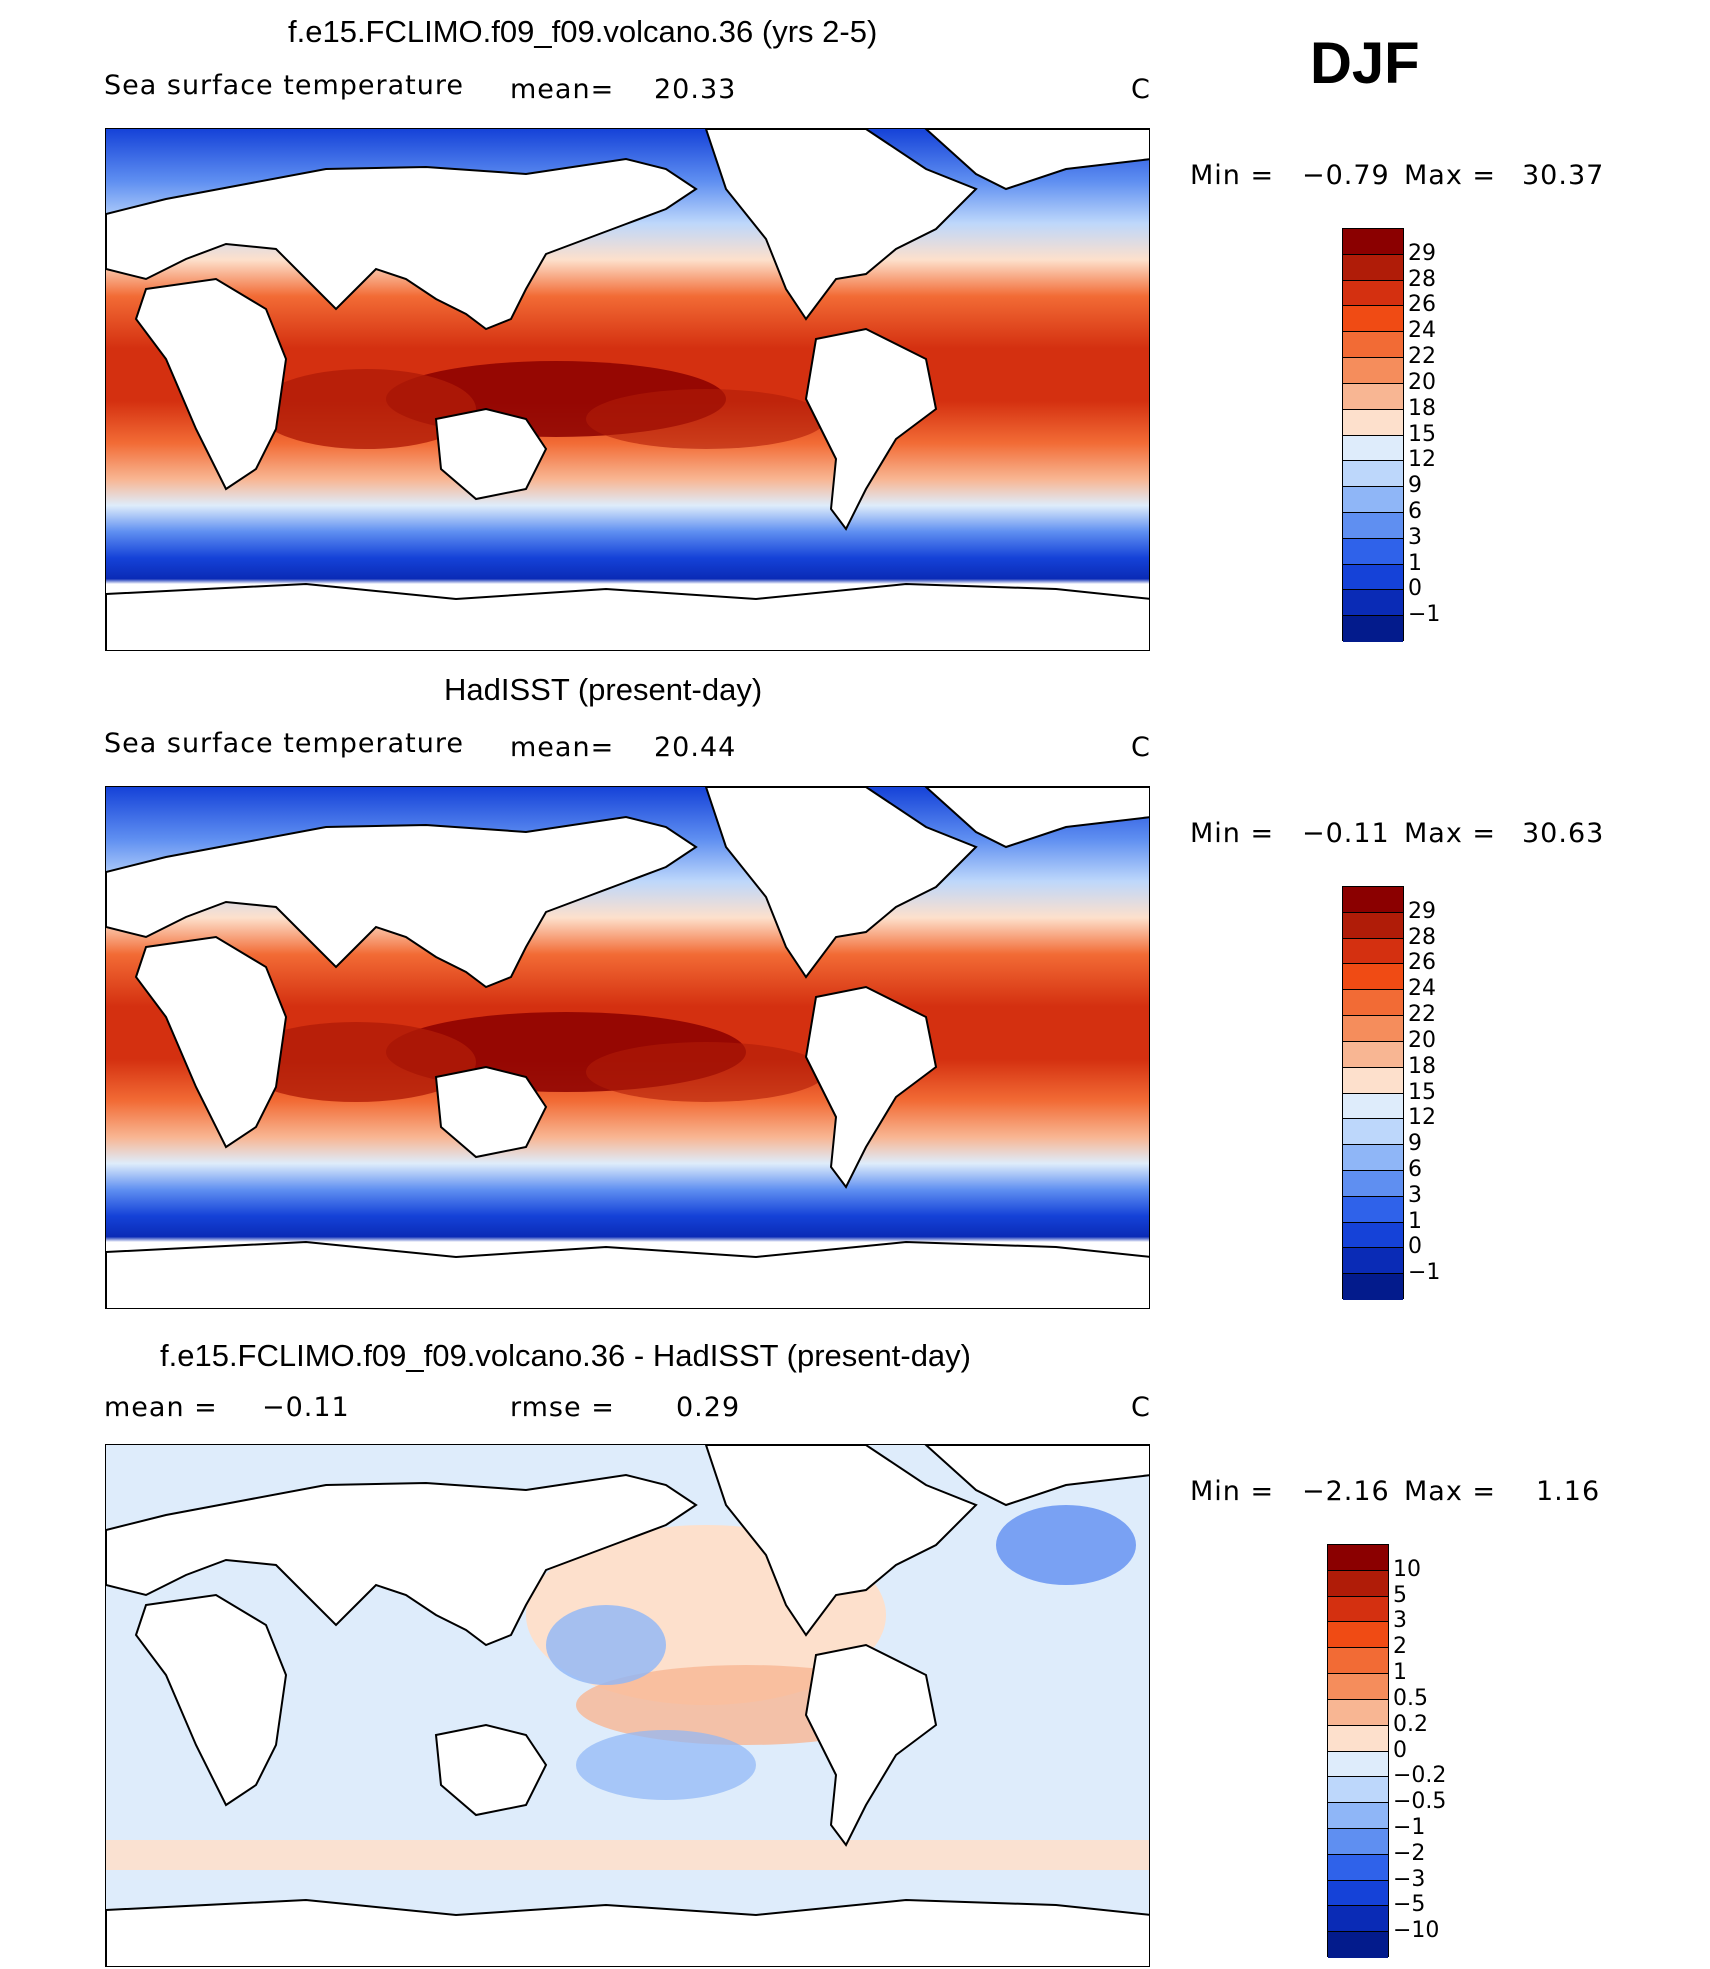  What do you see at coordinates (1400, 1647) in the screenshot?
I see `colorbar-tick-label: 2` at bounding box center [1400, 1647].